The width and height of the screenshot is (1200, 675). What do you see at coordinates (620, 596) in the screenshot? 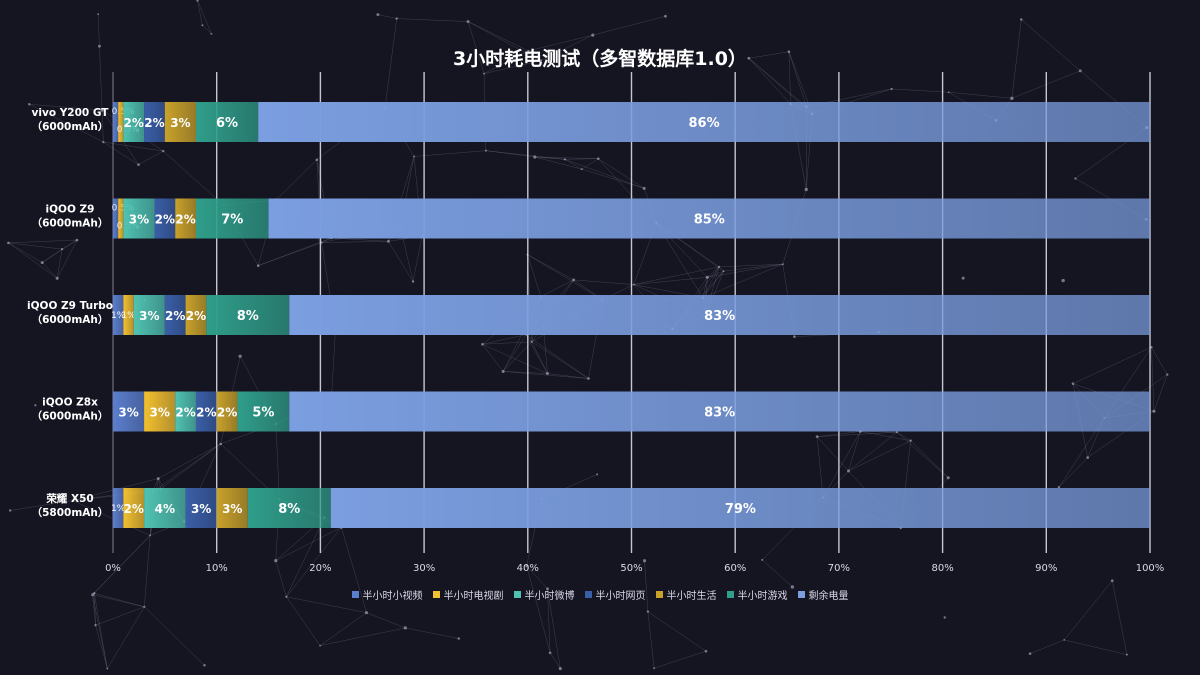
I see `legend-label: 半小时网页` at bounding box center [620, 596].